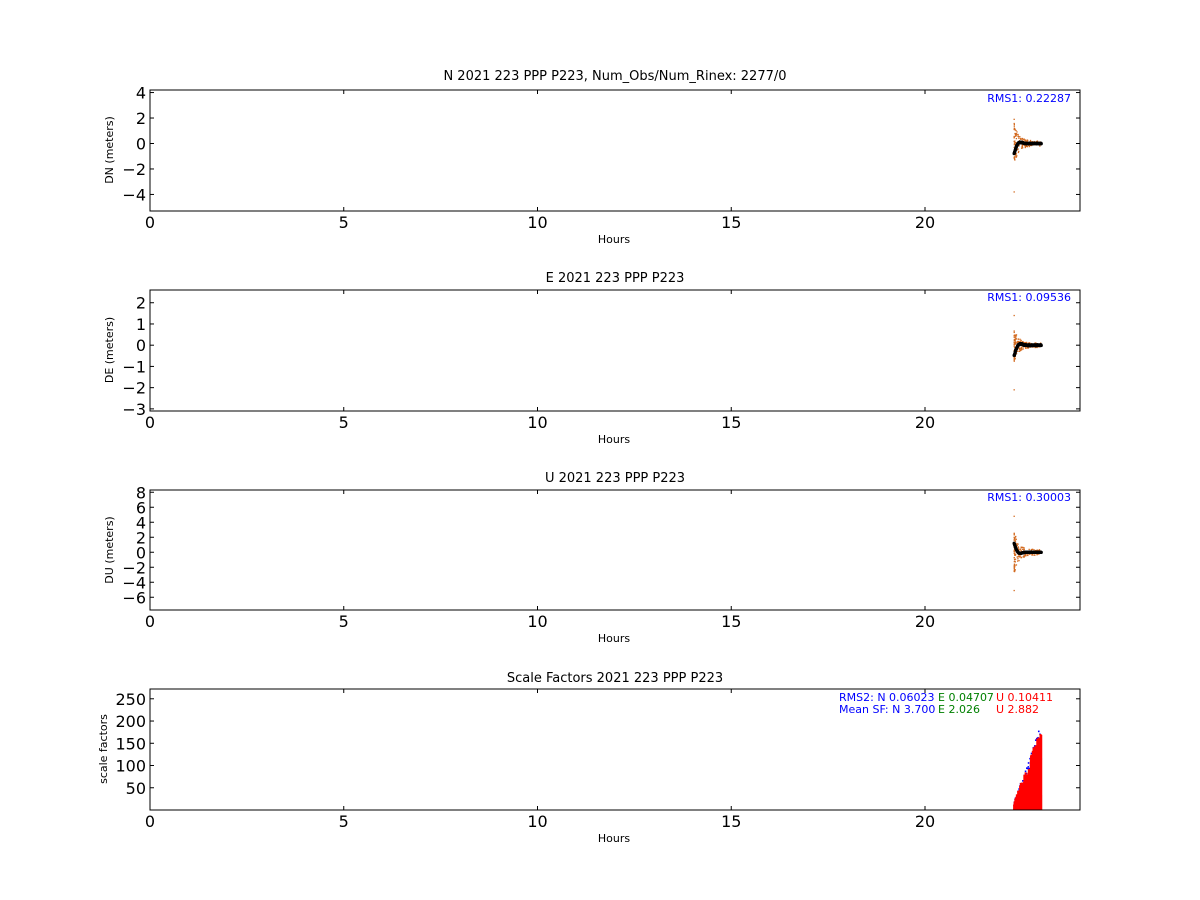 The image size is (1200, 900). Describe the element at coordinates (141, 303) in the screenshot. I see `y-tick-label: 2` at that location.